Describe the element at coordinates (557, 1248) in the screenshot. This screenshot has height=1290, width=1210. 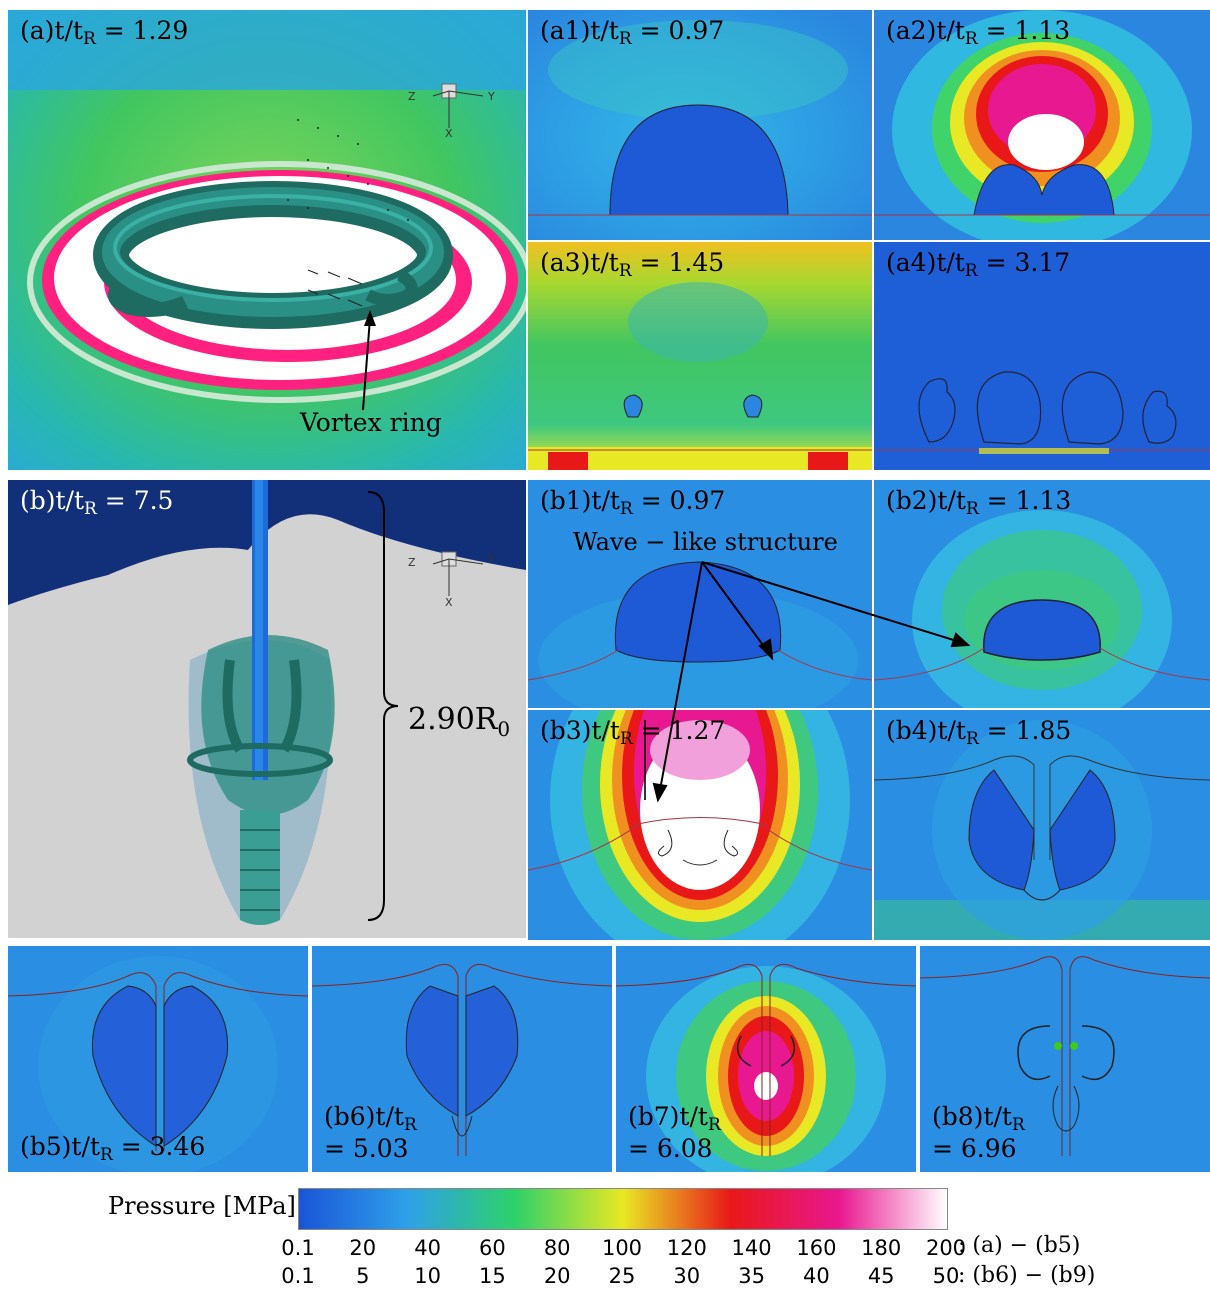
I see `colorbar-tick: 80` at that location.